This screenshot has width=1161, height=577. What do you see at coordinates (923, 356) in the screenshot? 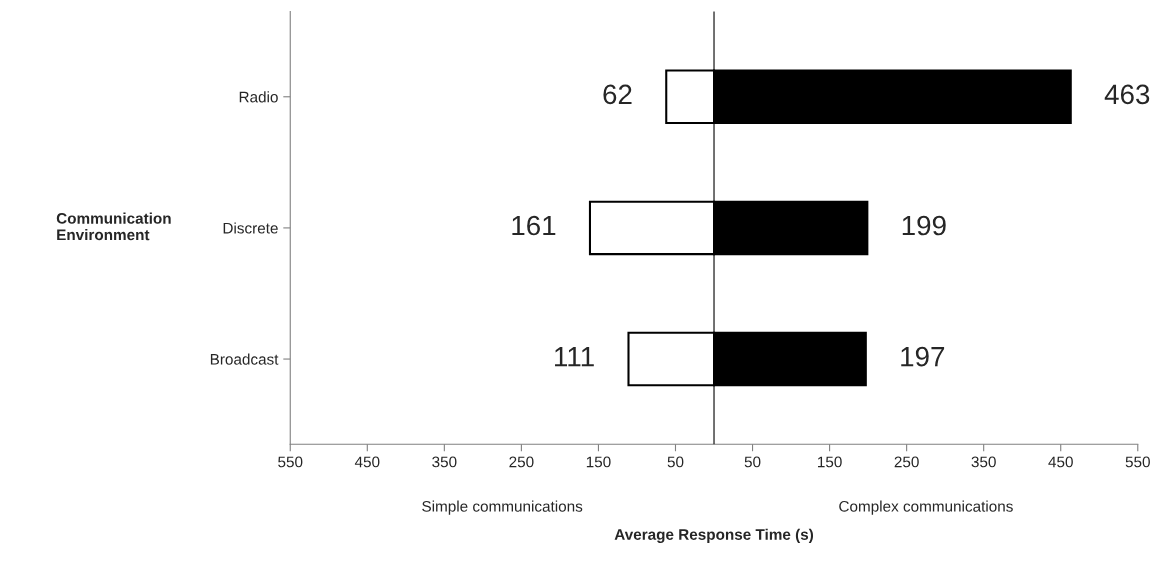
I see `data-label: 197` at bounding box center [923, 356].